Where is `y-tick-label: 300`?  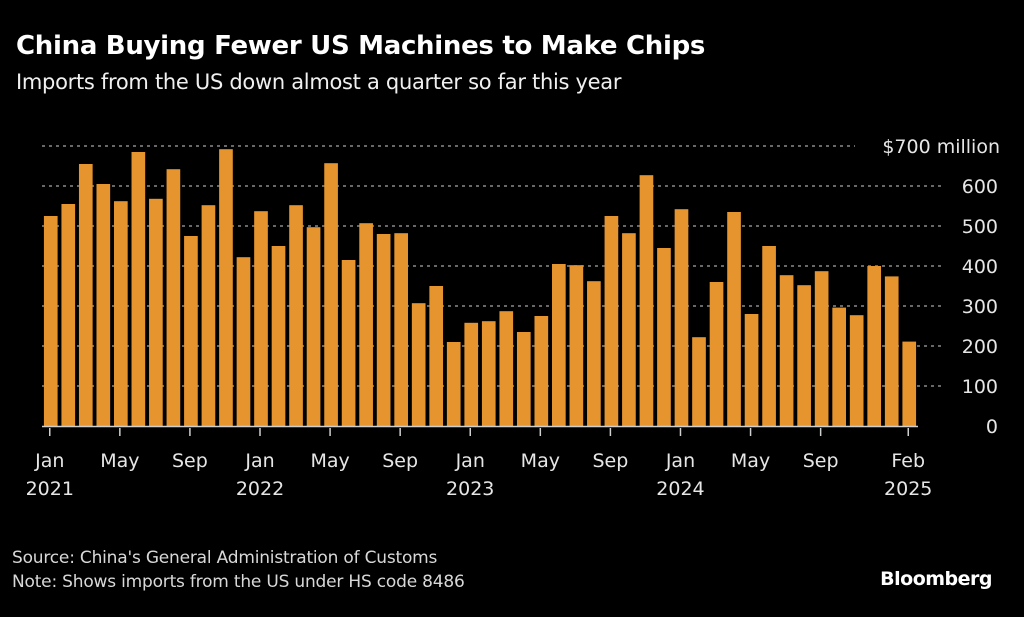 y-tick-label: 300 is located at coordinates (980, 307).